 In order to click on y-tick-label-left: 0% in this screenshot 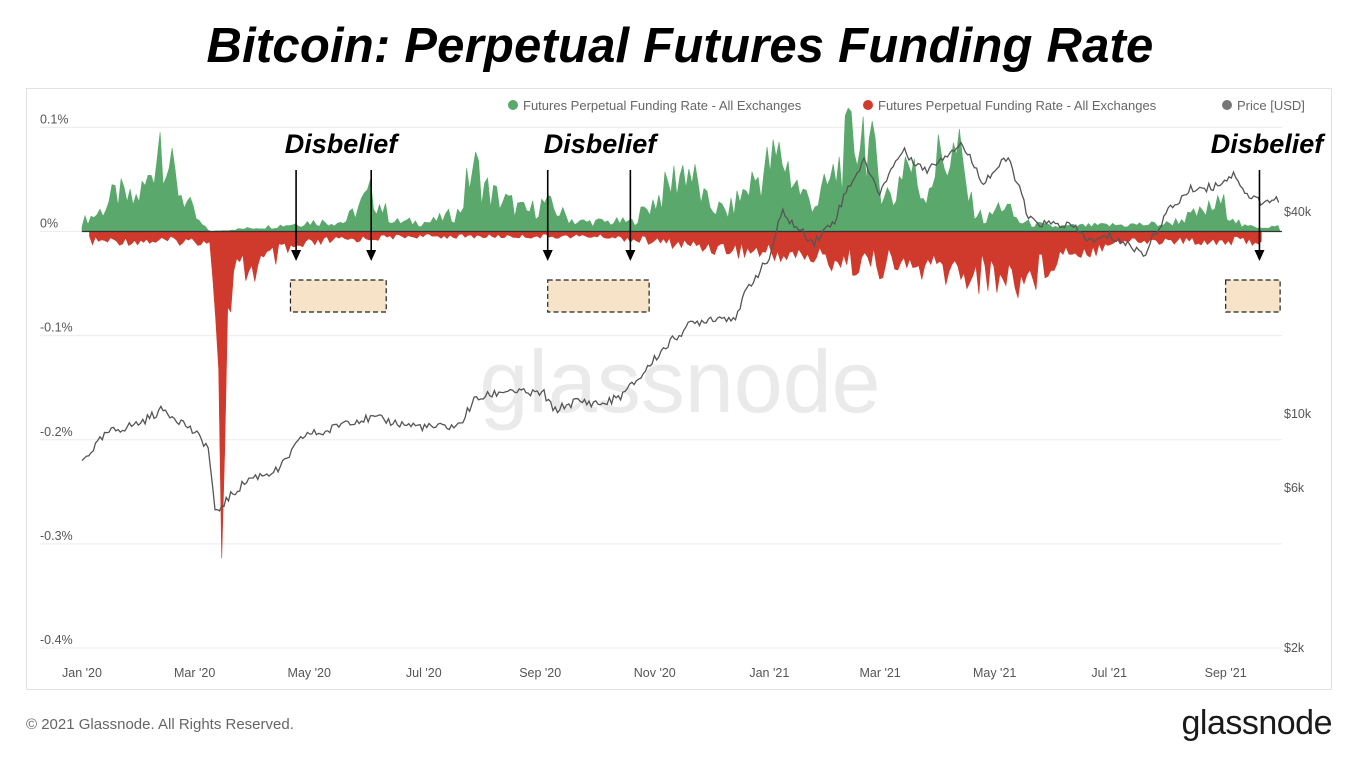, I will do `click(49, 224)`.